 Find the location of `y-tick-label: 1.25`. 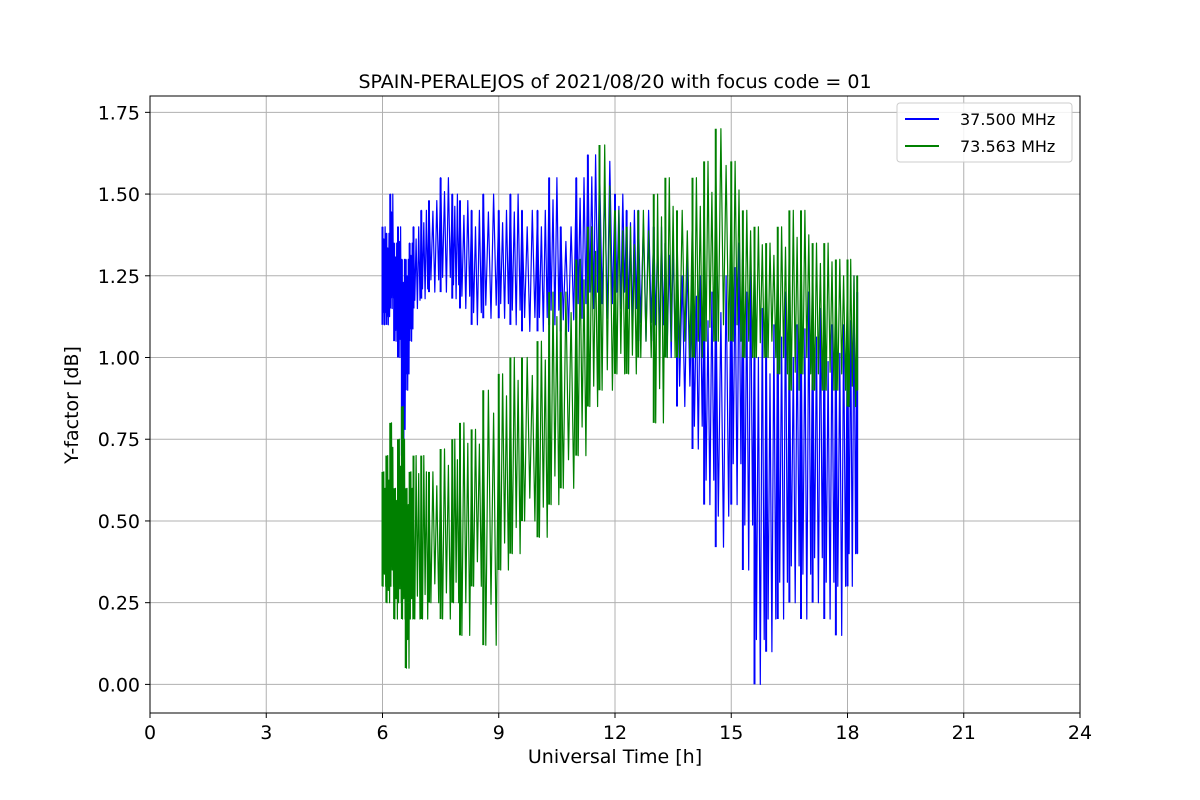

y-tick-label: 1.25 is located at coordinates (119, 277).